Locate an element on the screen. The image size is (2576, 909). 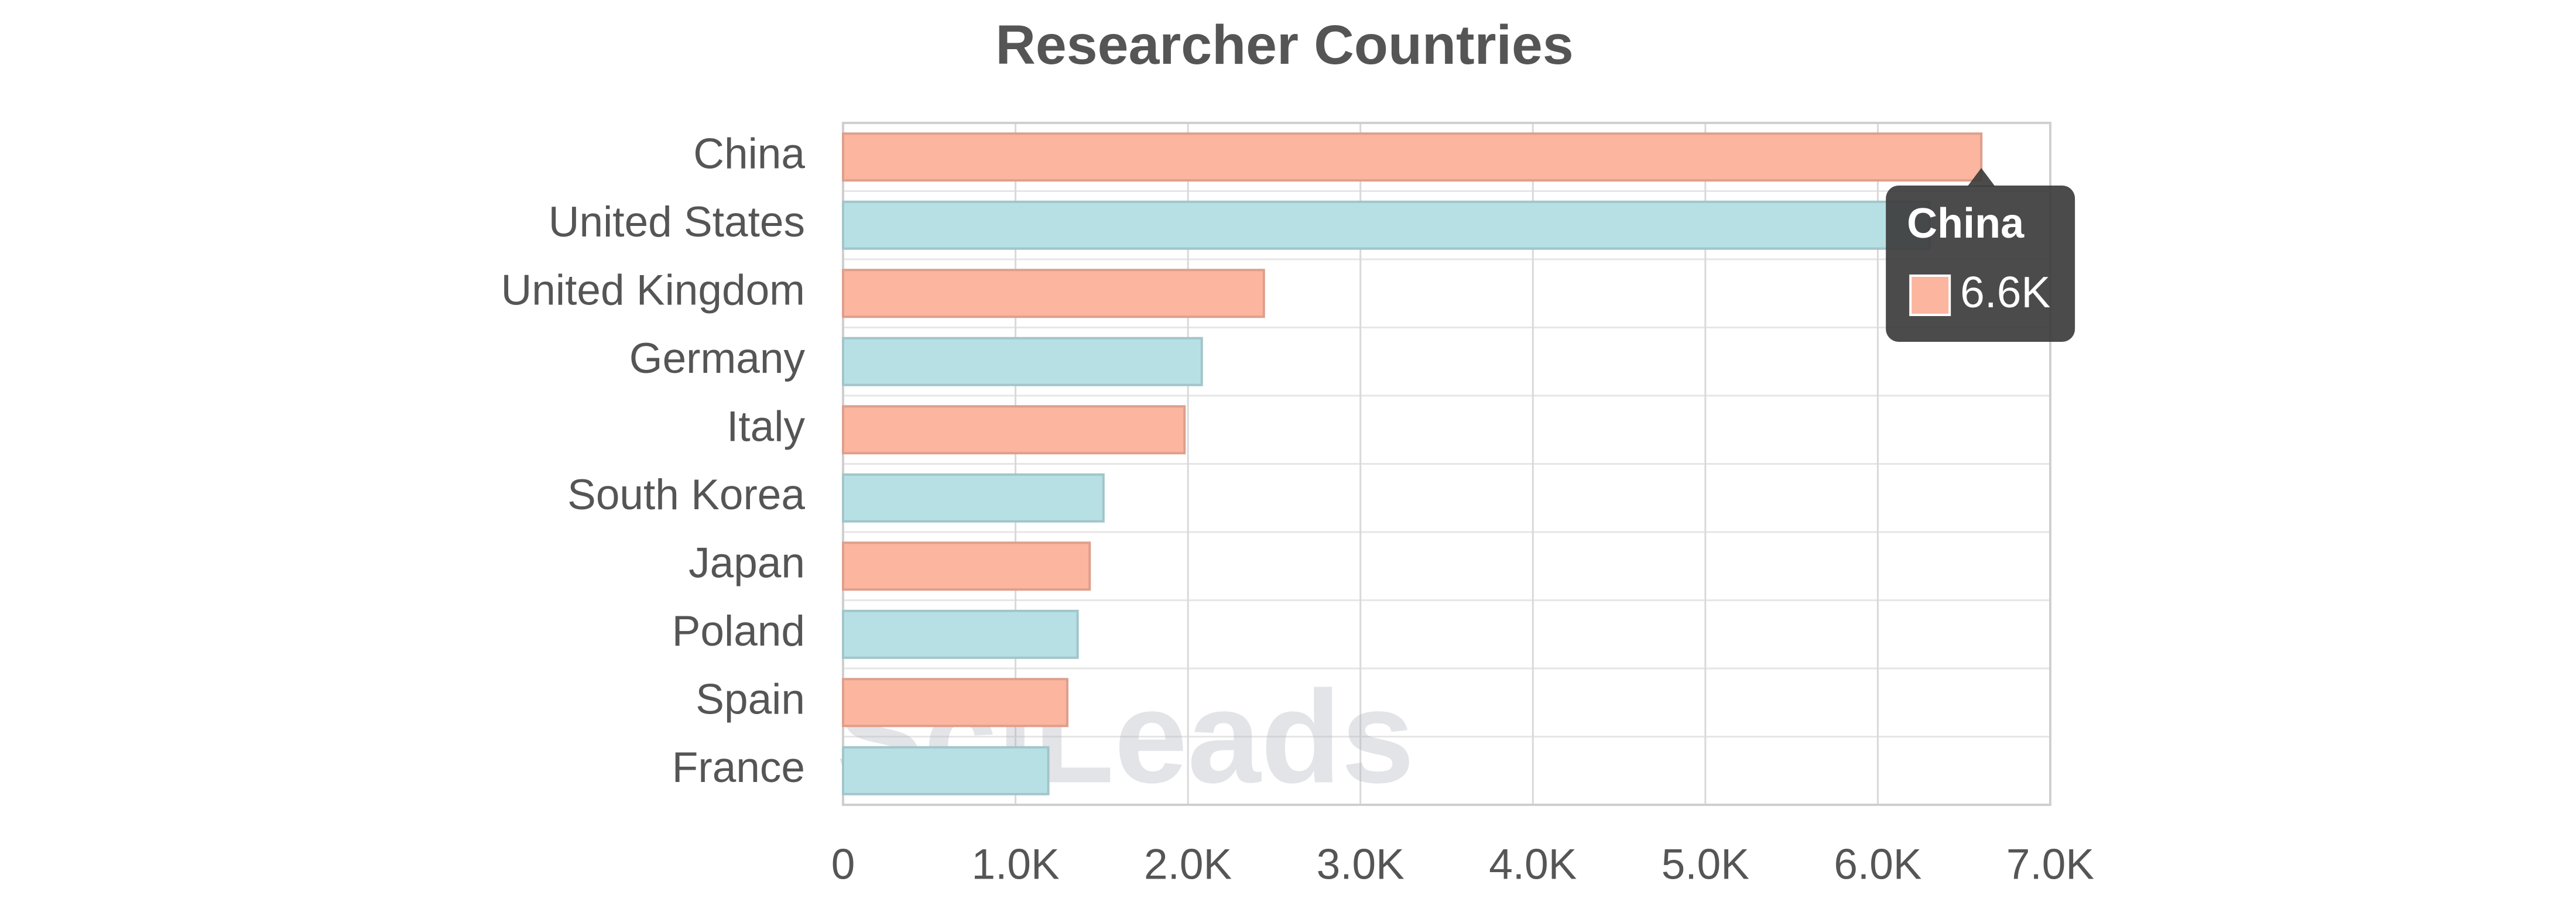
y-tick-label: China is located at coordinates (749, 154).